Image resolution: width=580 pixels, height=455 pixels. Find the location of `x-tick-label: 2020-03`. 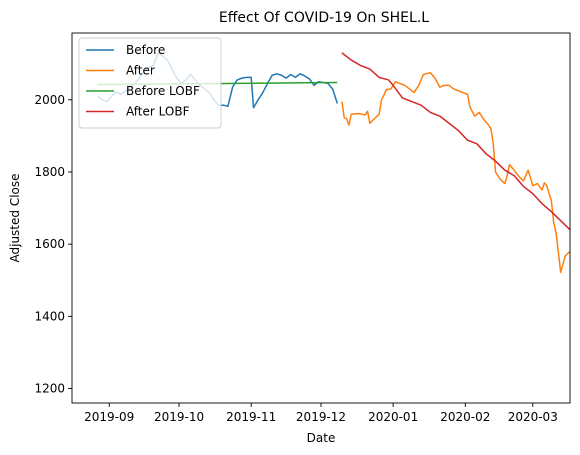

x-tick-label: 2020-03 is located at coordinates (533, 417).